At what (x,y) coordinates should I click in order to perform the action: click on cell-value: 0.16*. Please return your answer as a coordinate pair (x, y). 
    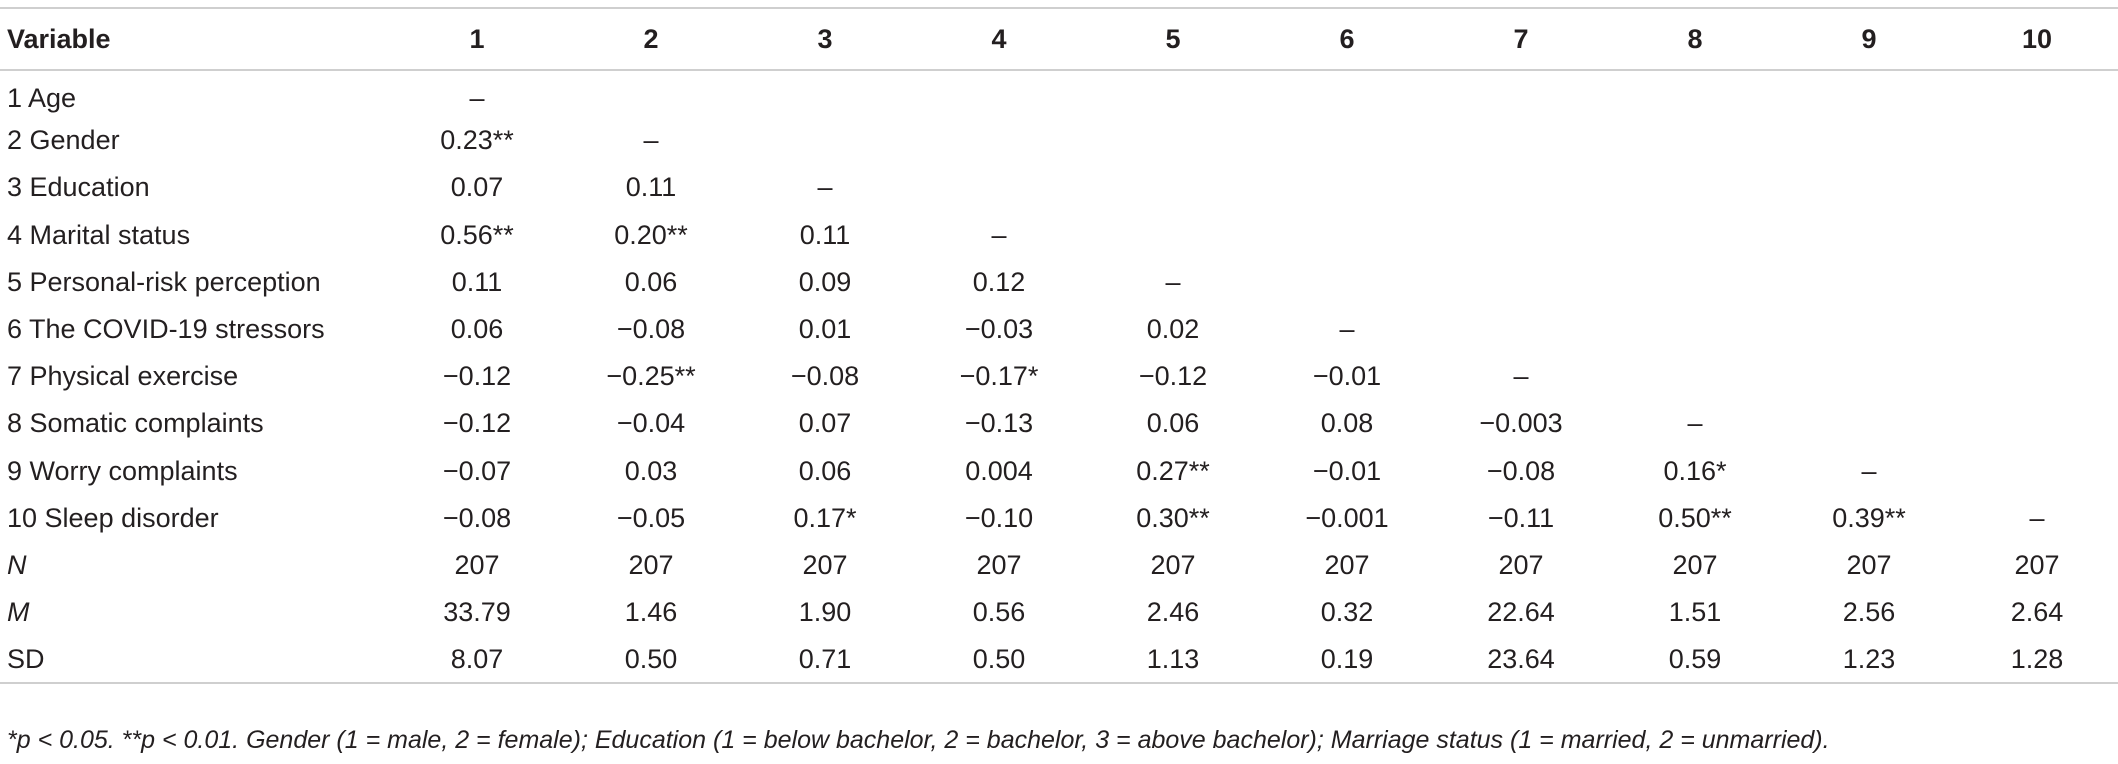
    Looking at the image, I should click on (1695, 470).